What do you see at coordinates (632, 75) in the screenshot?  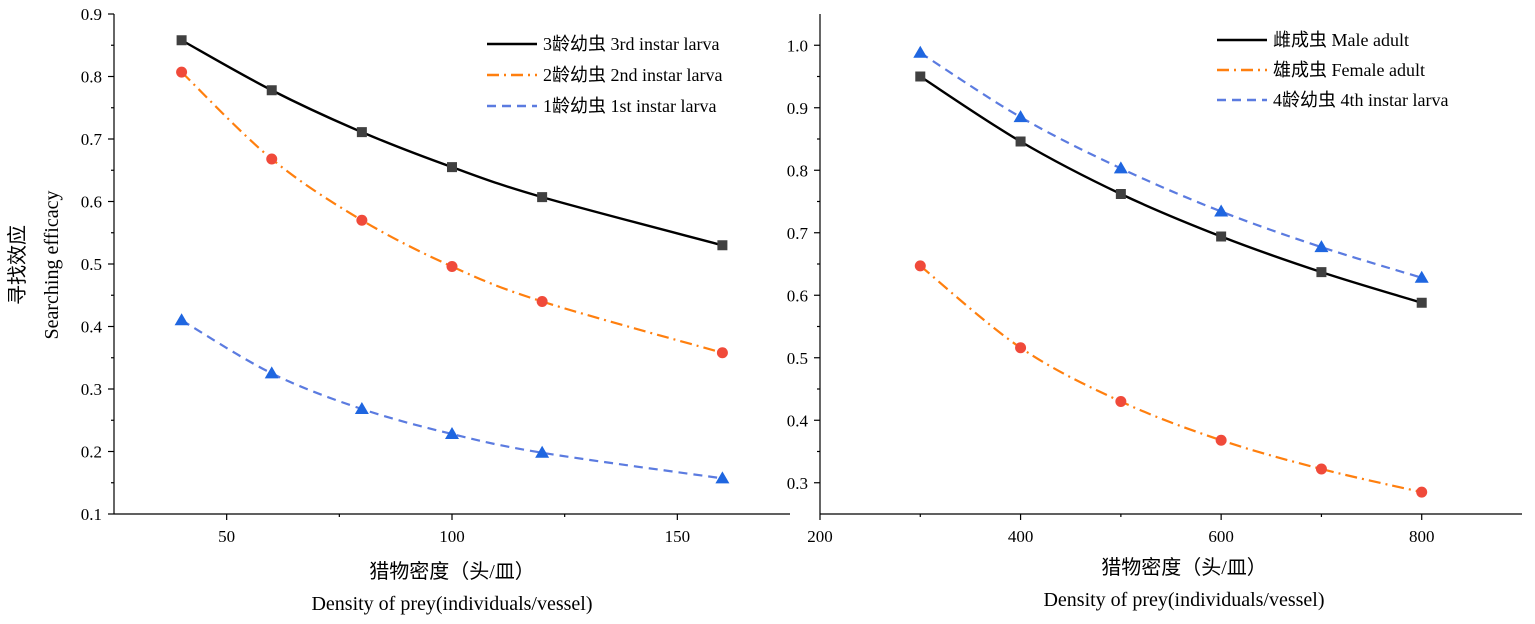 I see `left-legend-label-2: 2龄幼虫 2nd instar larva` at bounding box center [632, 75].